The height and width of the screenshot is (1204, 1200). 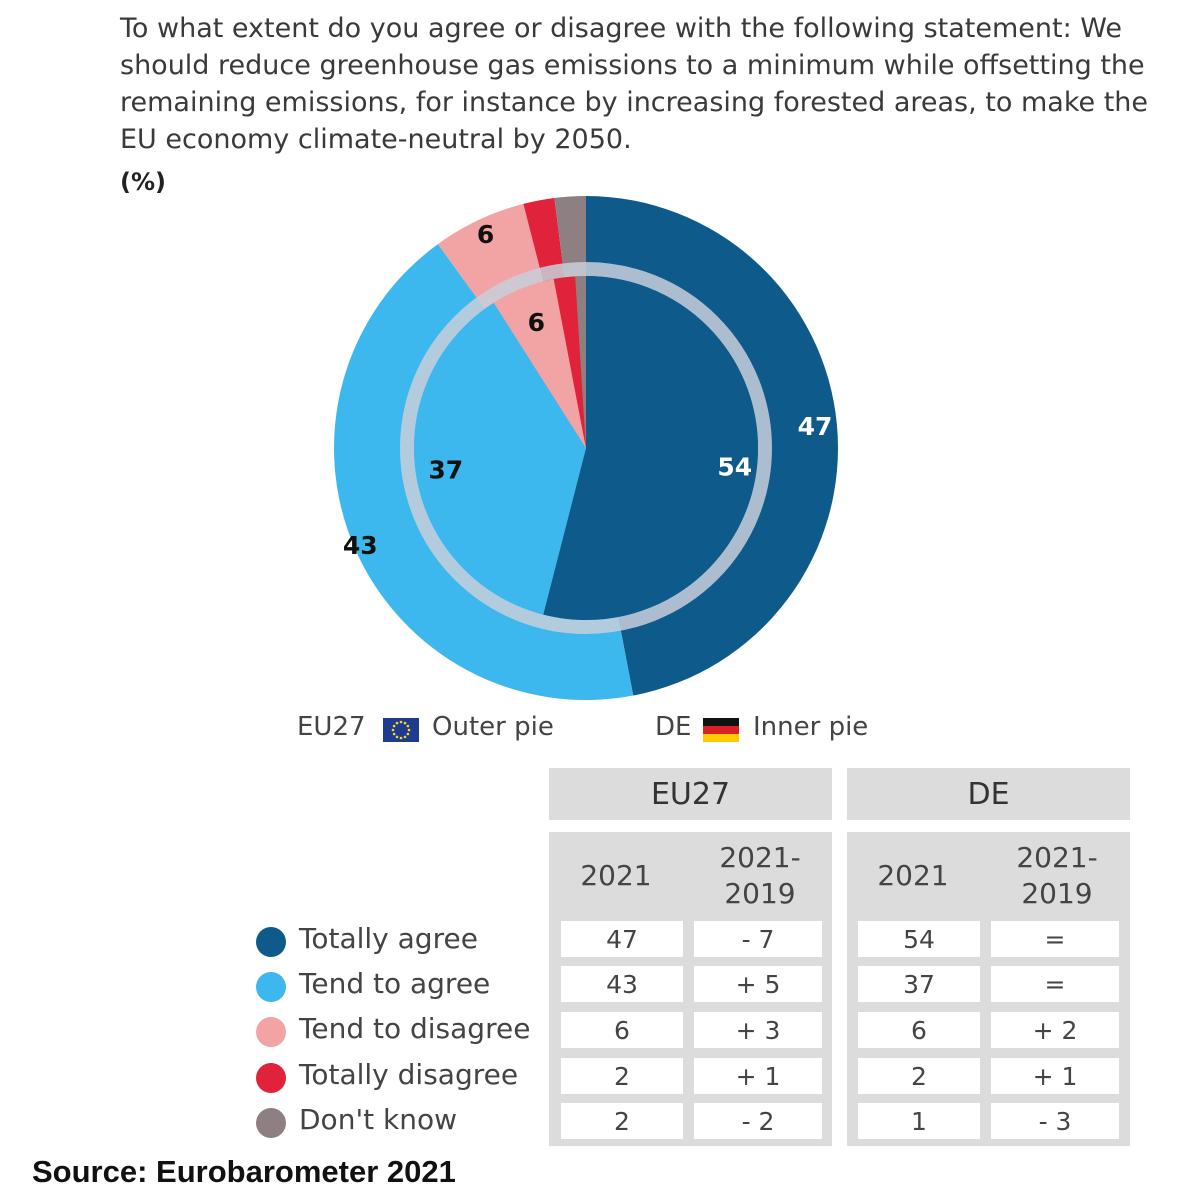 What do you see at coordinates (445, 470) in the screenshot?
I see `inner-label-tend-to-agree: 37` at bounding box center [445, 470].